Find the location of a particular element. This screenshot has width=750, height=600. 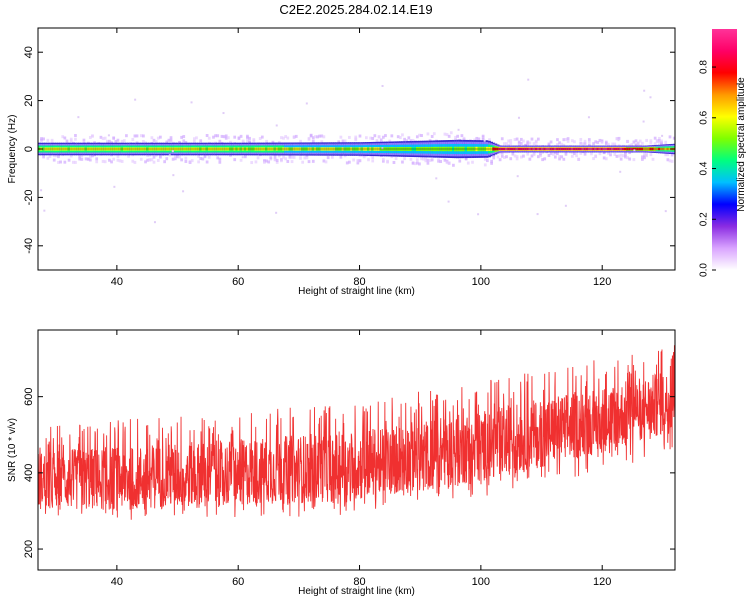

snr-ytick-label: 400 is located at coordinates (29, 473).